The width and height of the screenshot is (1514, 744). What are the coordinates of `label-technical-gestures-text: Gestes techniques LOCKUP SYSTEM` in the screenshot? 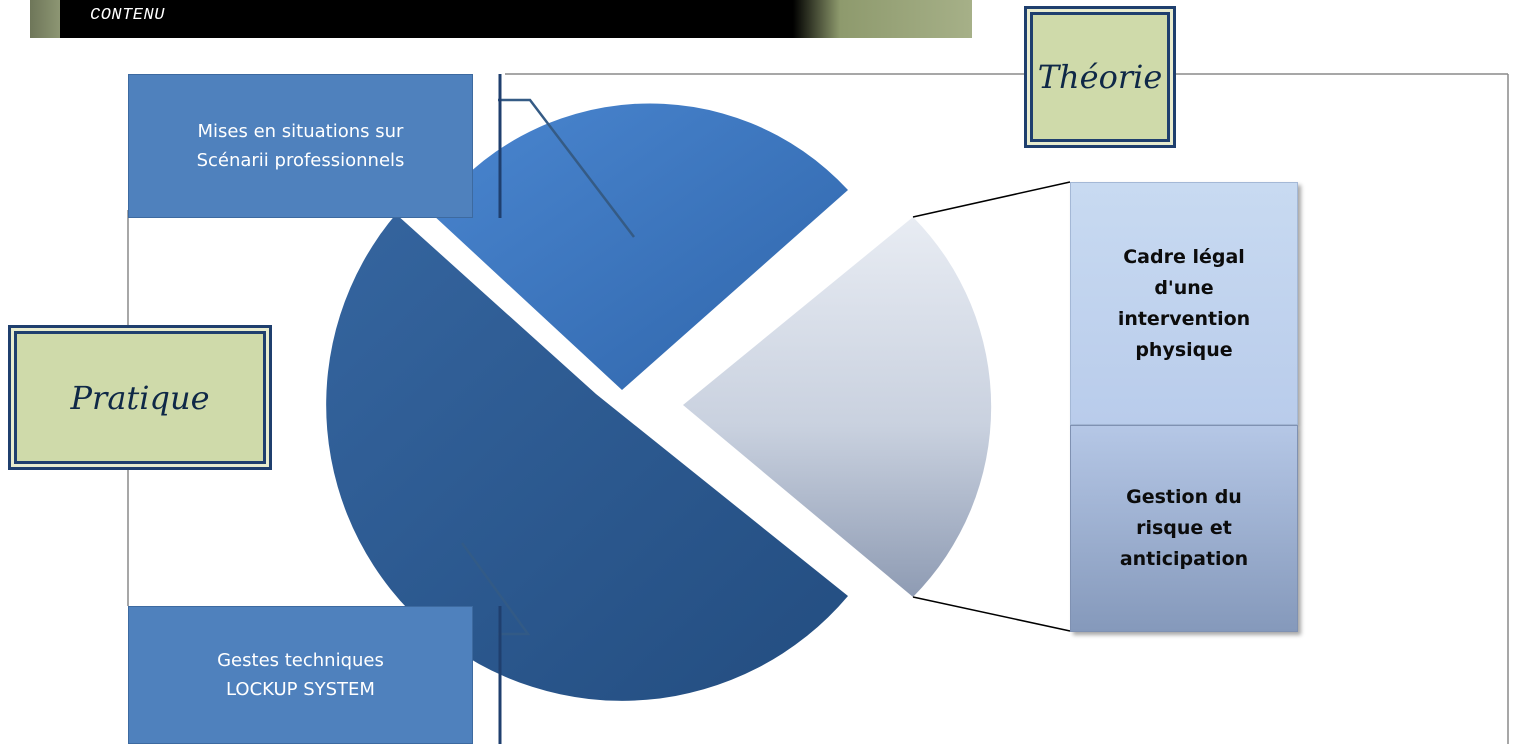 It's located at (300, 675).